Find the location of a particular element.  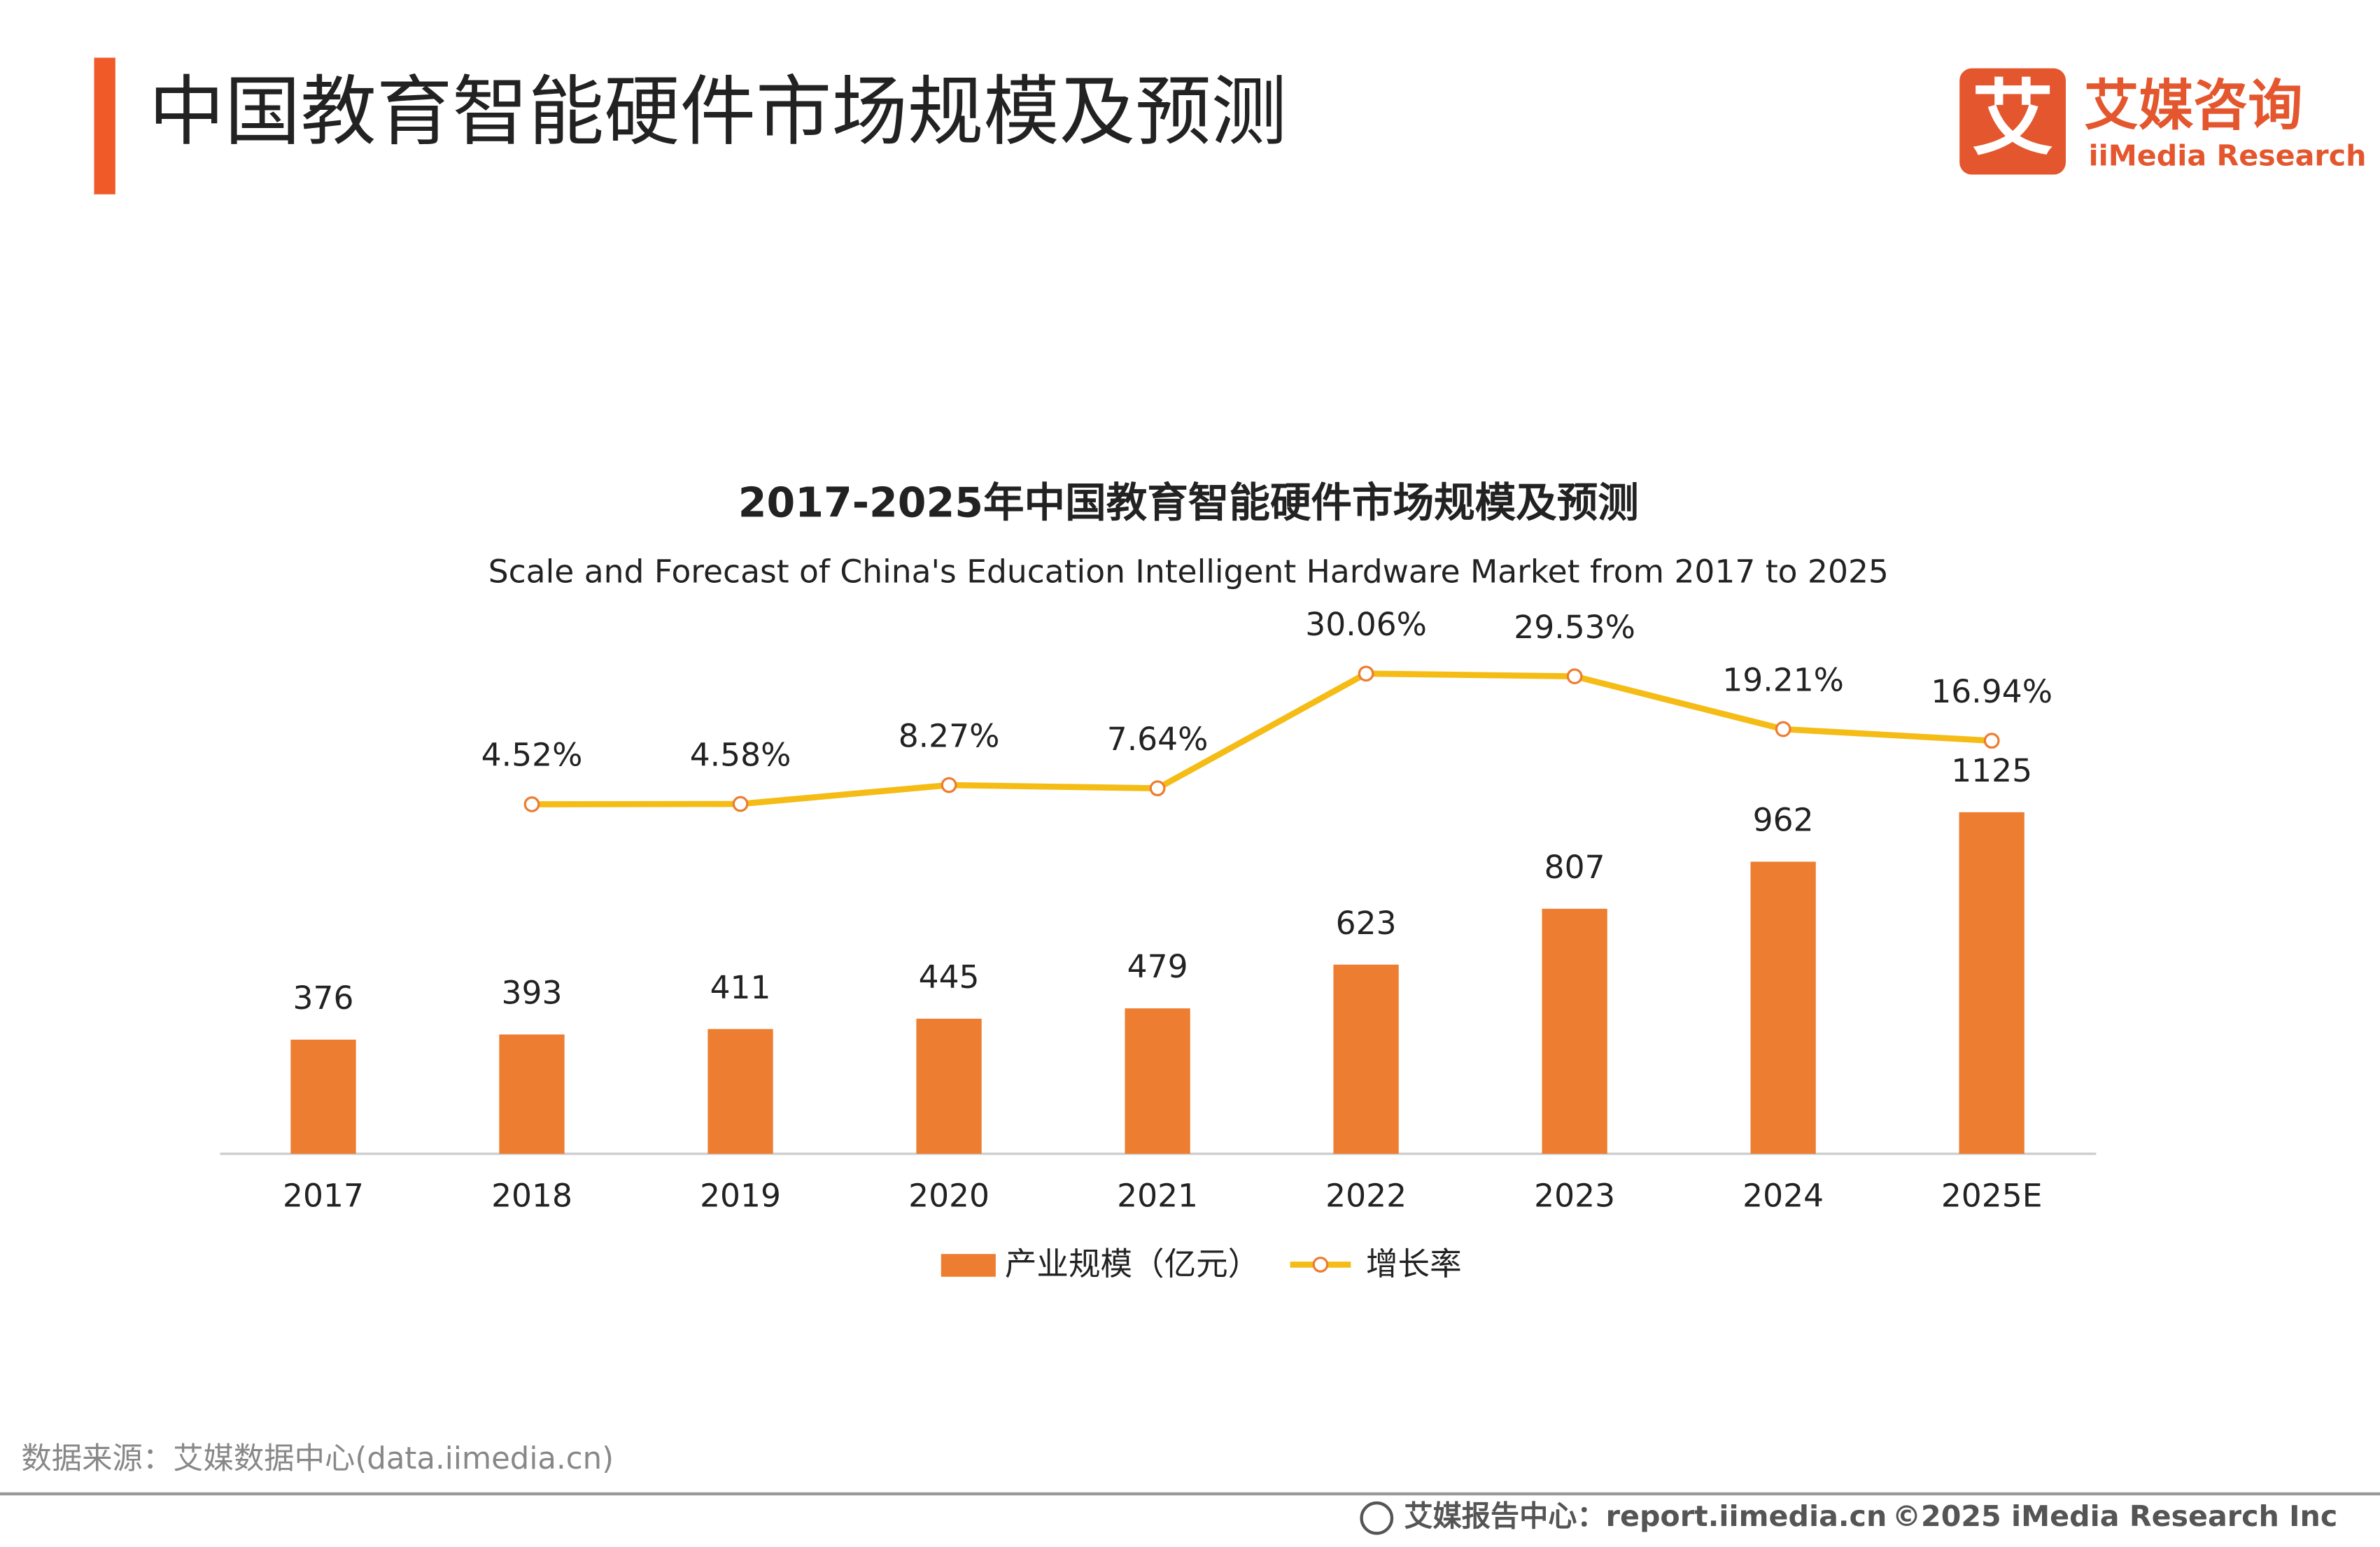

logo-box is located at coordinates (2012, 121).